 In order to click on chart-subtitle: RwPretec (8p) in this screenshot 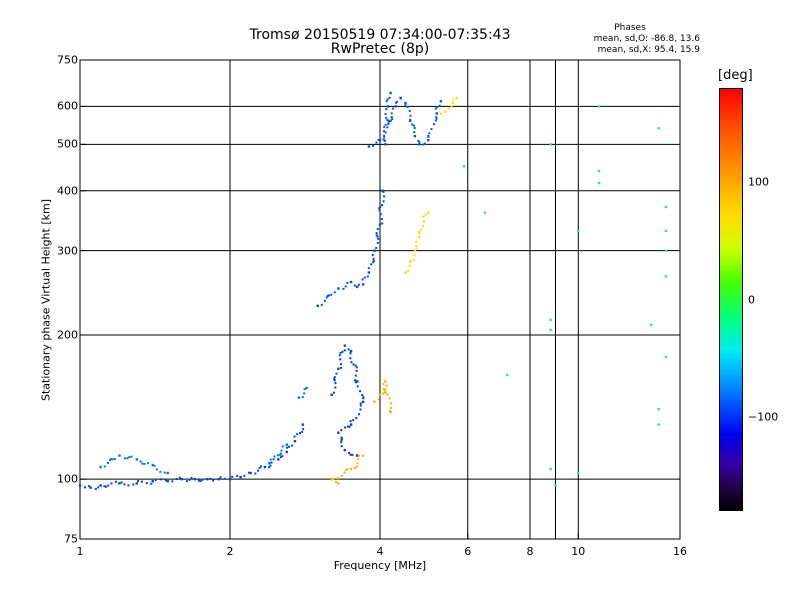, I will do `click(380, 49)`.